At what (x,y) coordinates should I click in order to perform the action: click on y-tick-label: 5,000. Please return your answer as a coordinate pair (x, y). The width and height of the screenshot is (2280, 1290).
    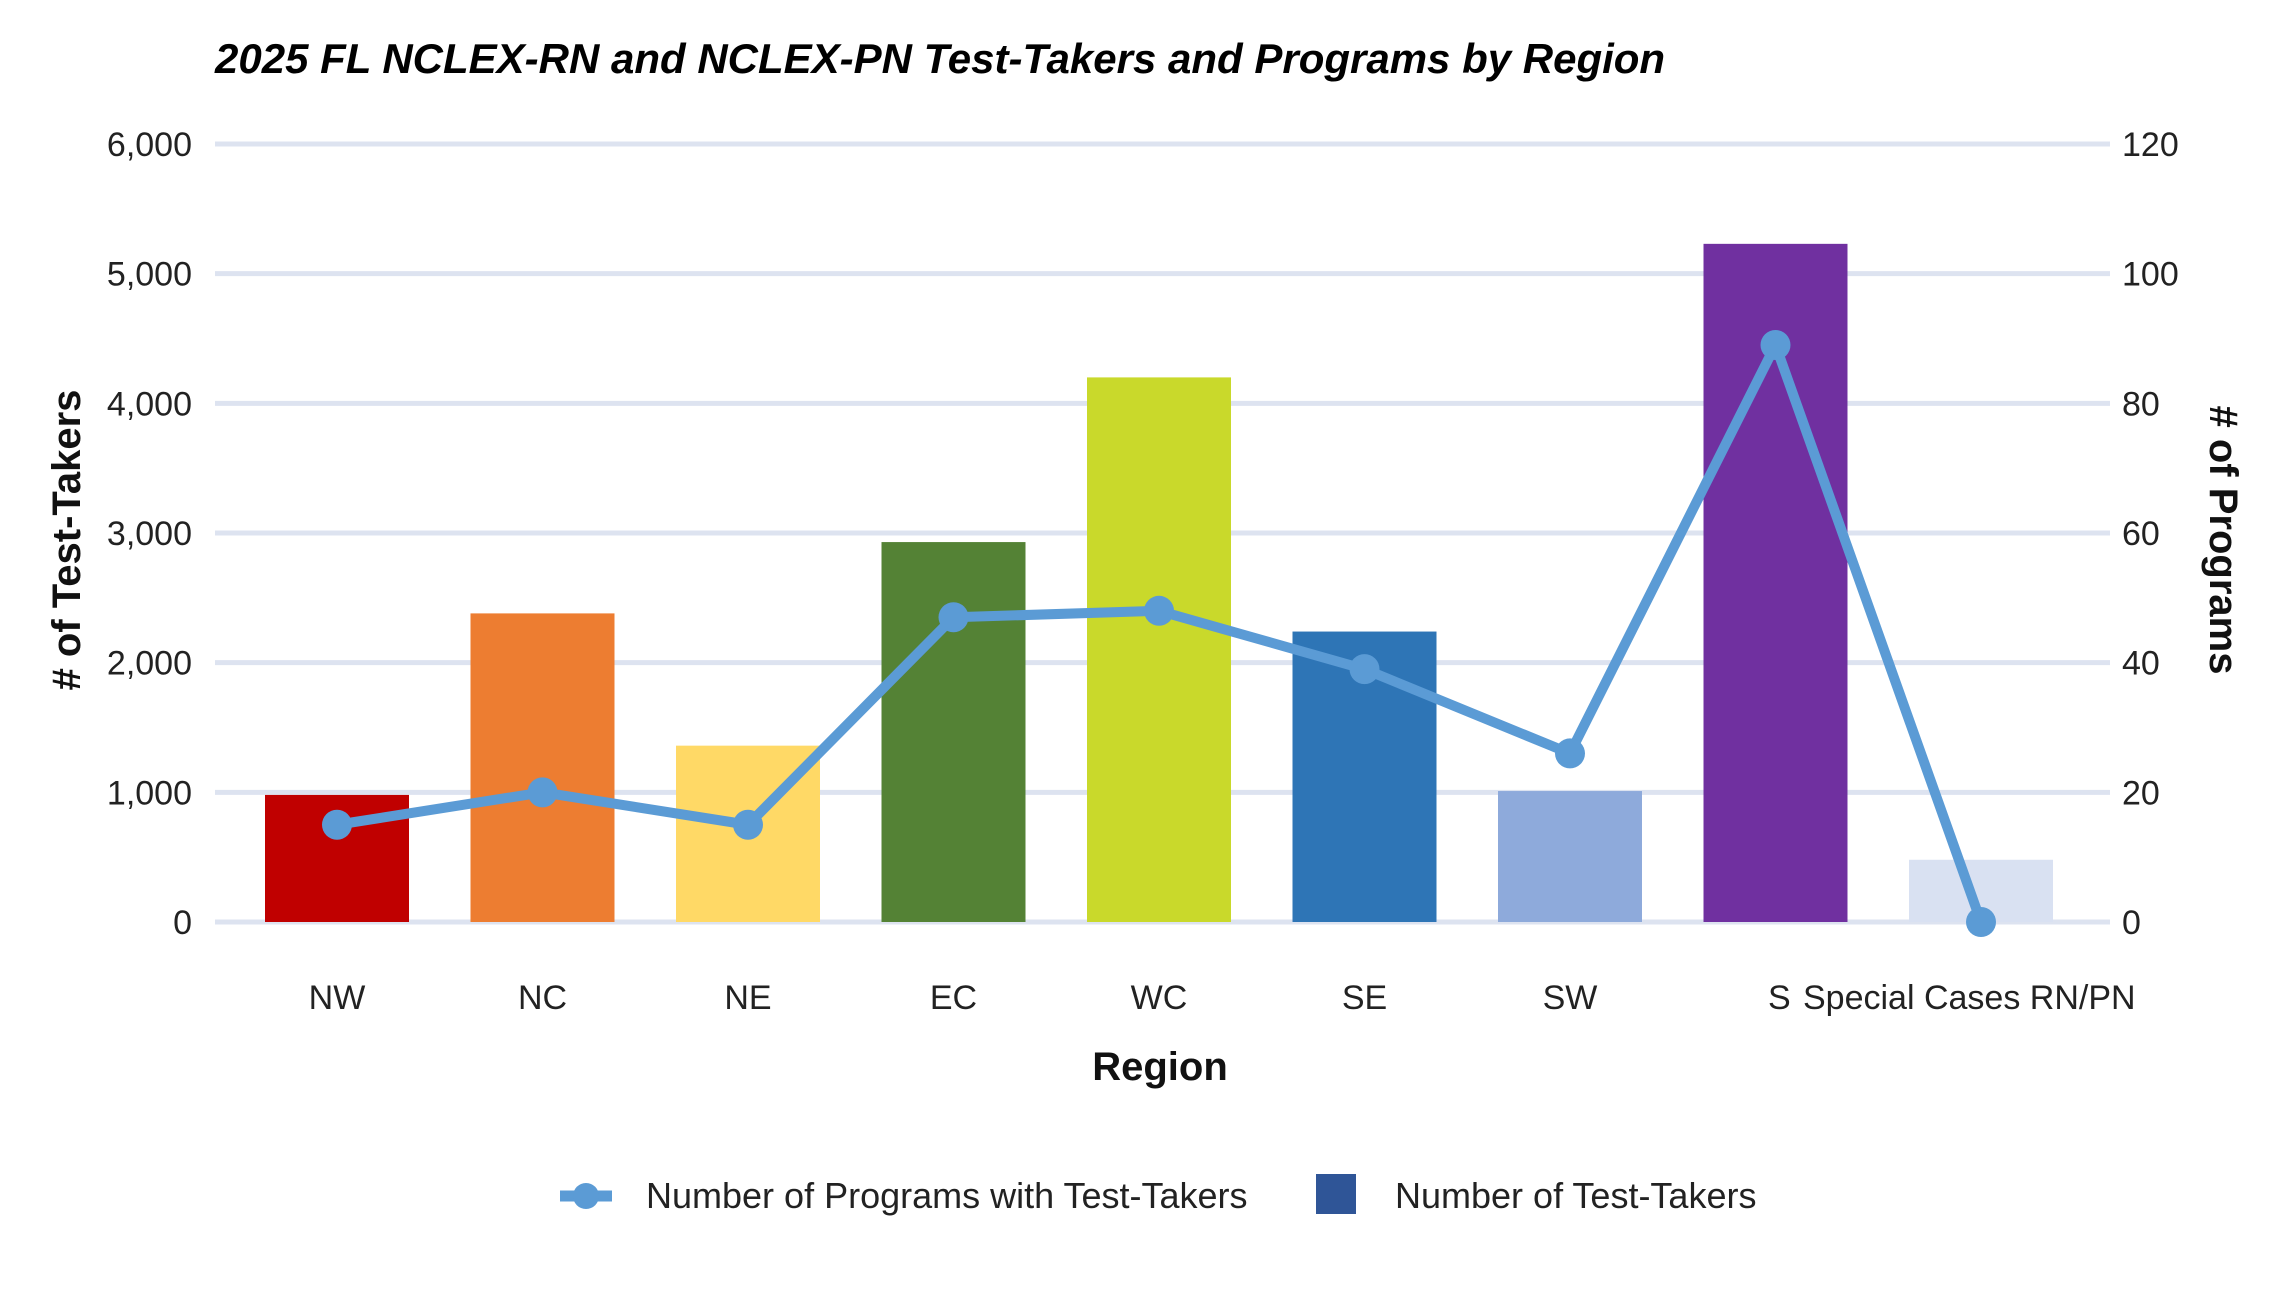
    Looking at the image, I should click on (149, 275).